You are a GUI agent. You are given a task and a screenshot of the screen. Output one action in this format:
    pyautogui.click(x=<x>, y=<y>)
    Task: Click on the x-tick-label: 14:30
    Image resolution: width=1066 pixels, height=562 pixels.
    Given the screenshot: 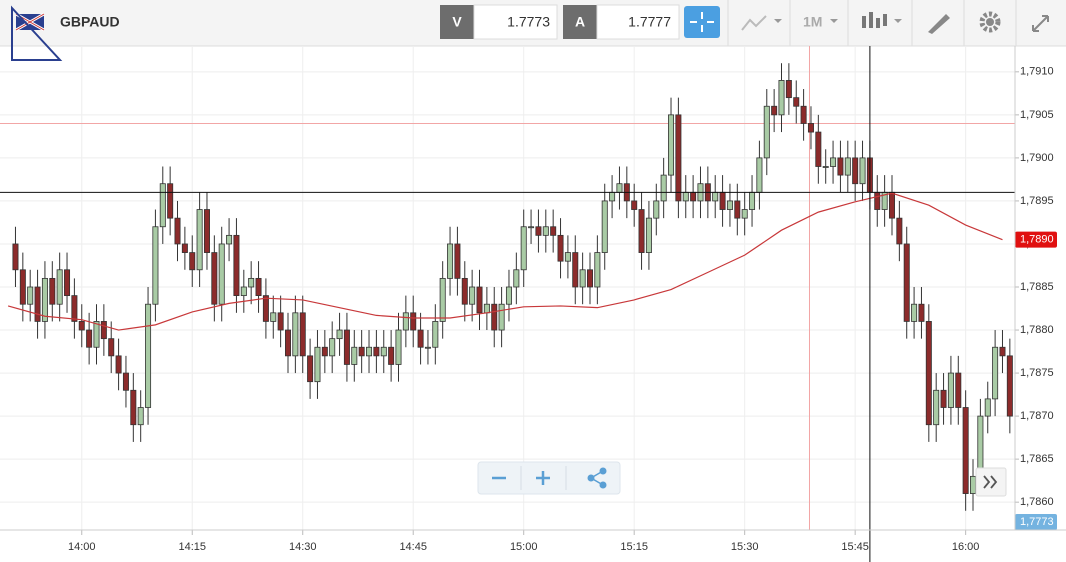 What is the action you would take?
    pyautogui.click(x=303, y=547)
    